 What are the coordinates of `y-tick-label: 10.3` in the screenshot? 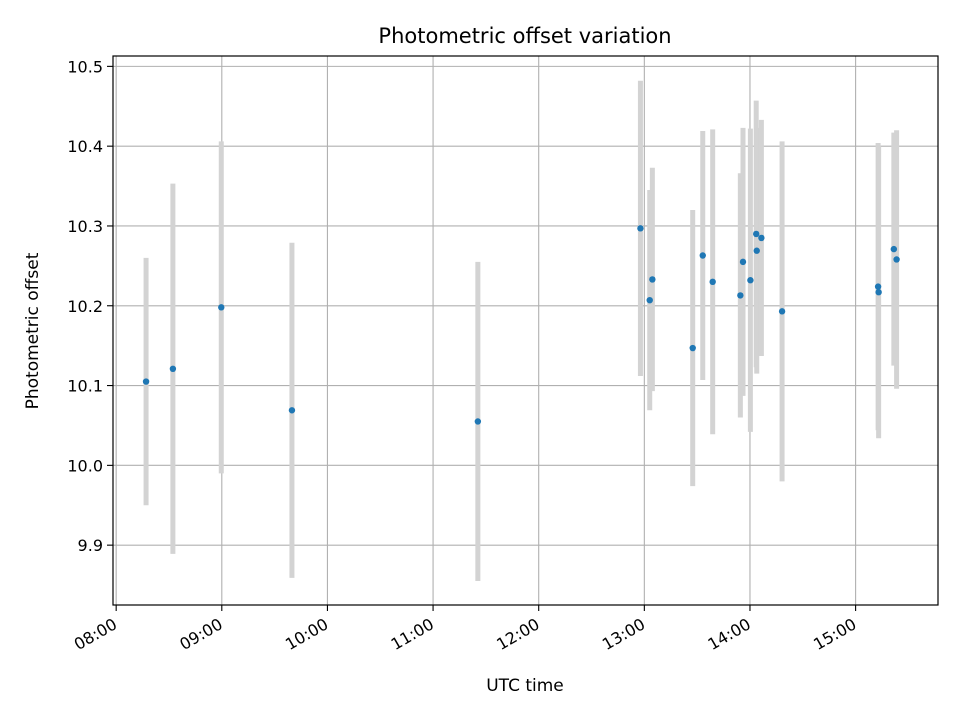 It's located at (85, 226).